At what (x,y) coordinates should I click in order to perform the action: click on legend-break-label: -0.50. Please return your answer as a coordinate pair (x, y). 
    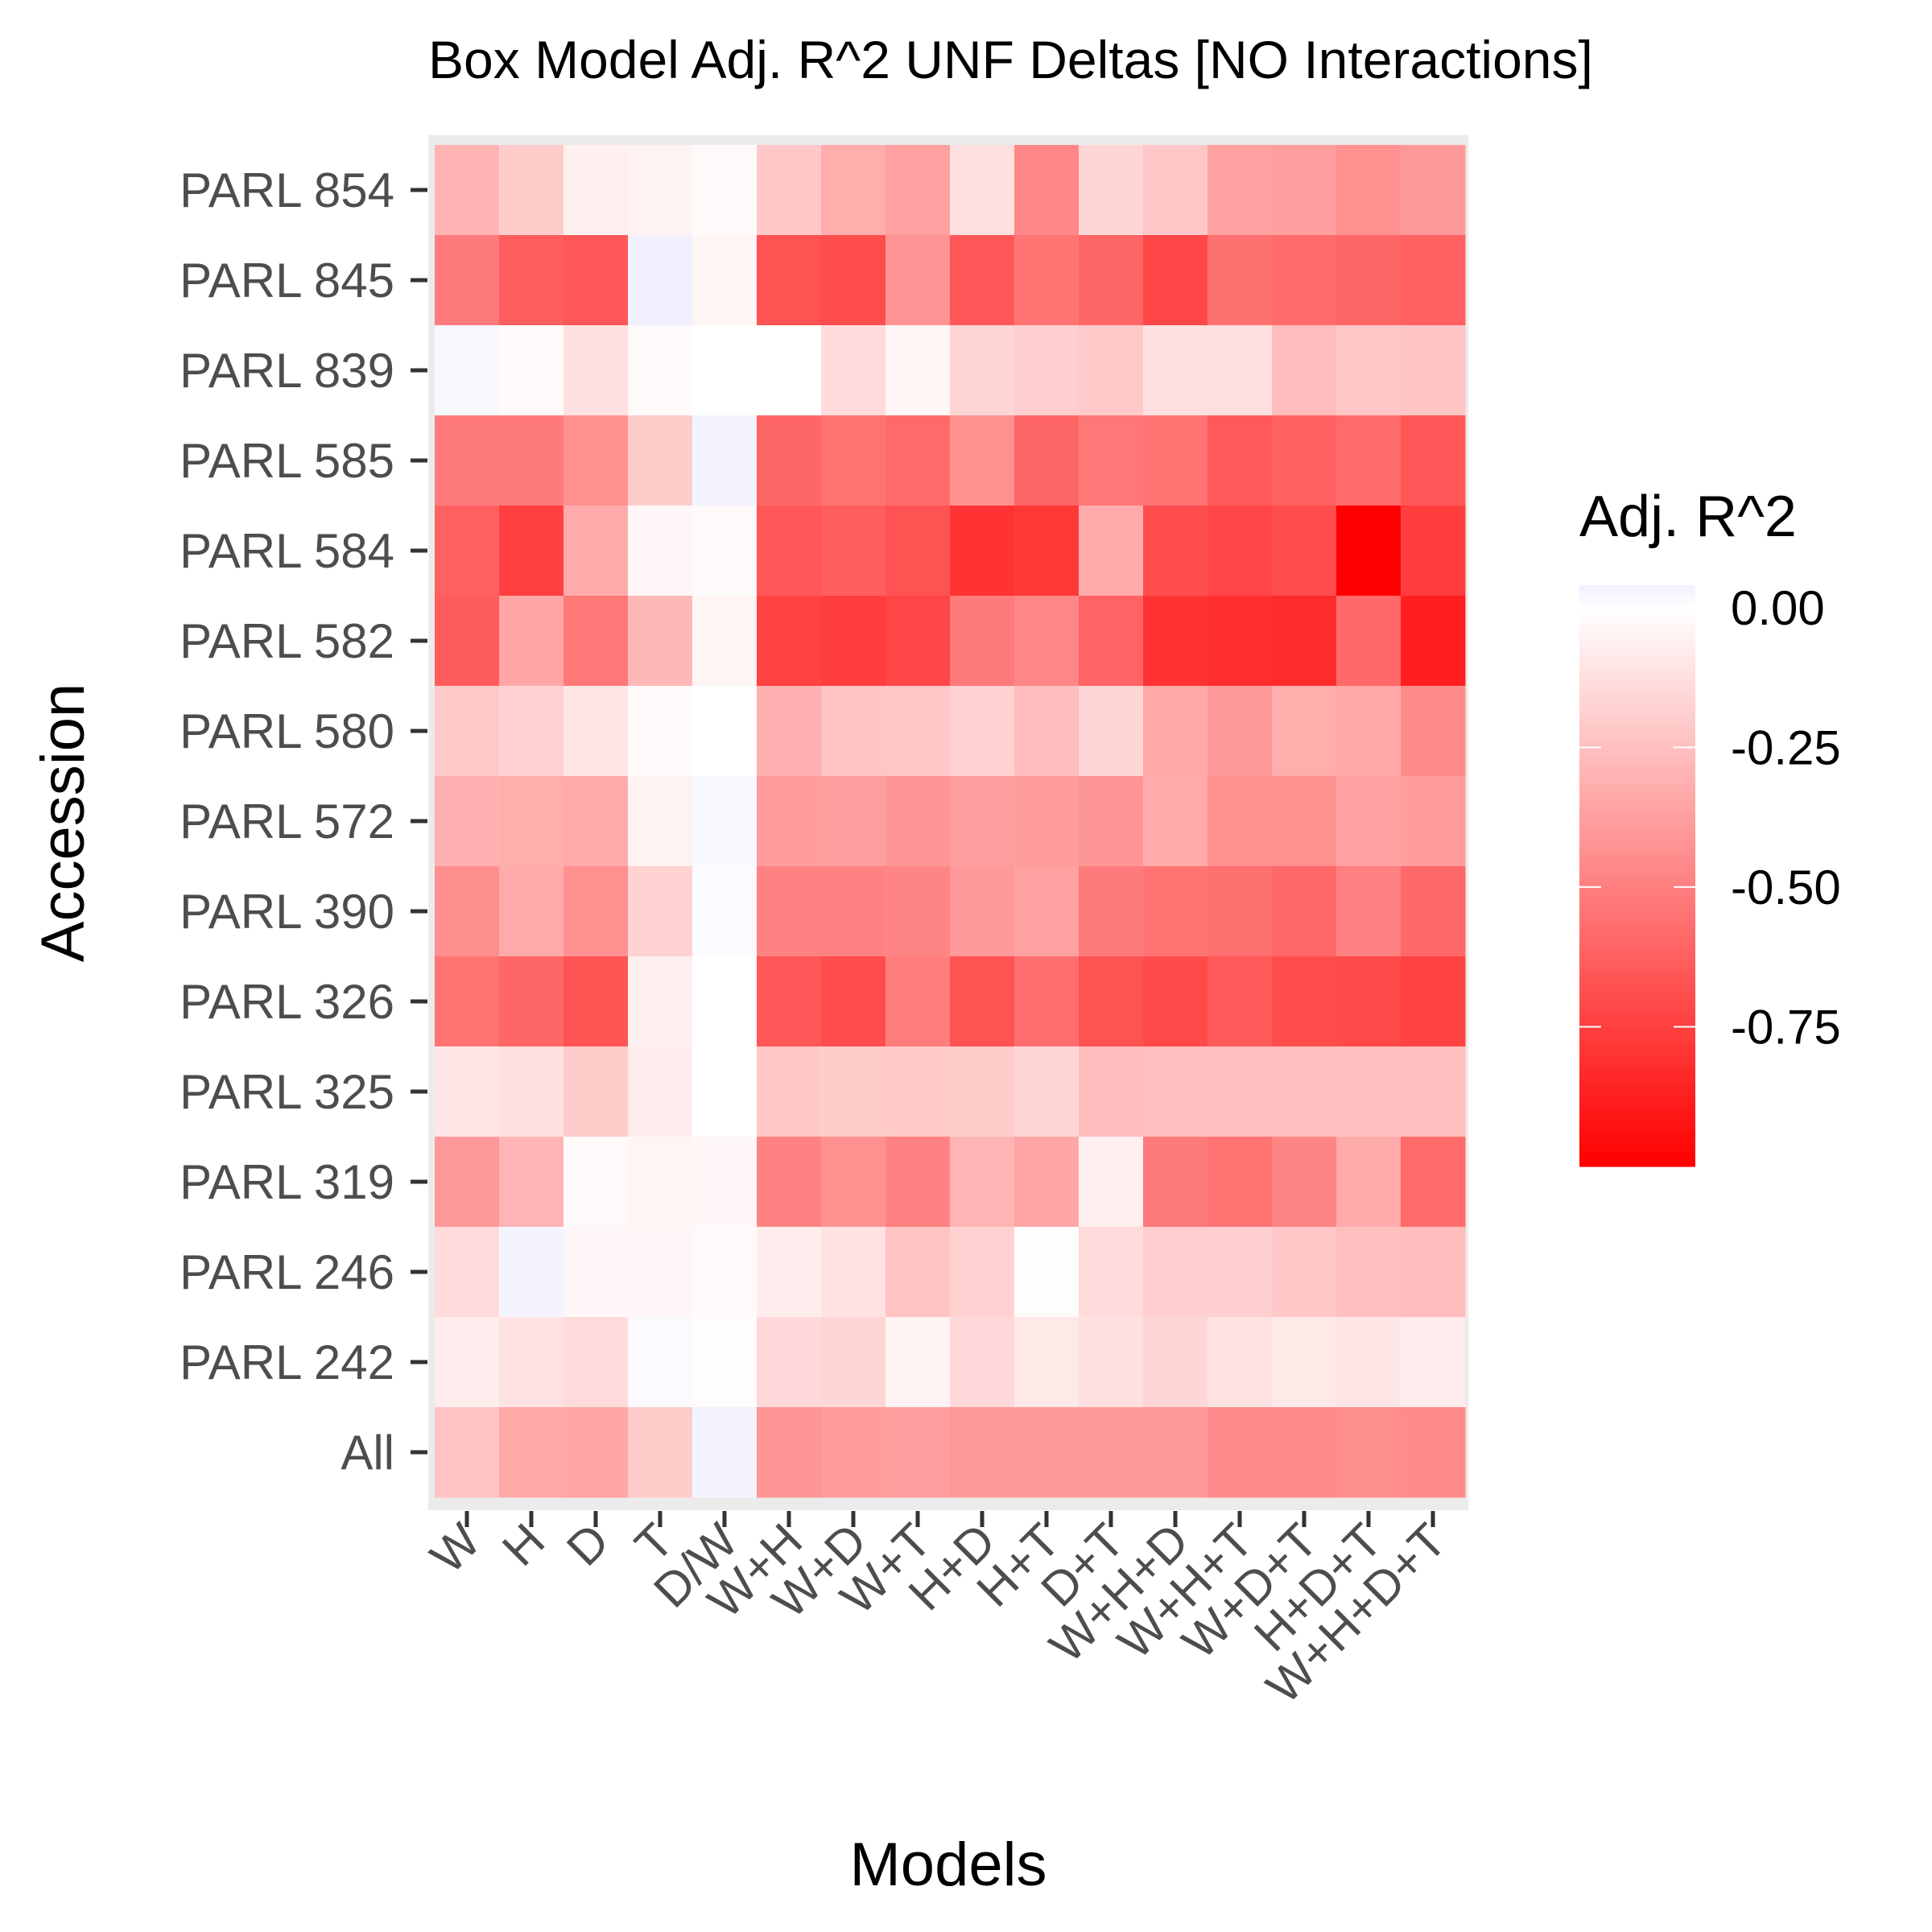
    Looking at the image, I should click on (1786, 887).